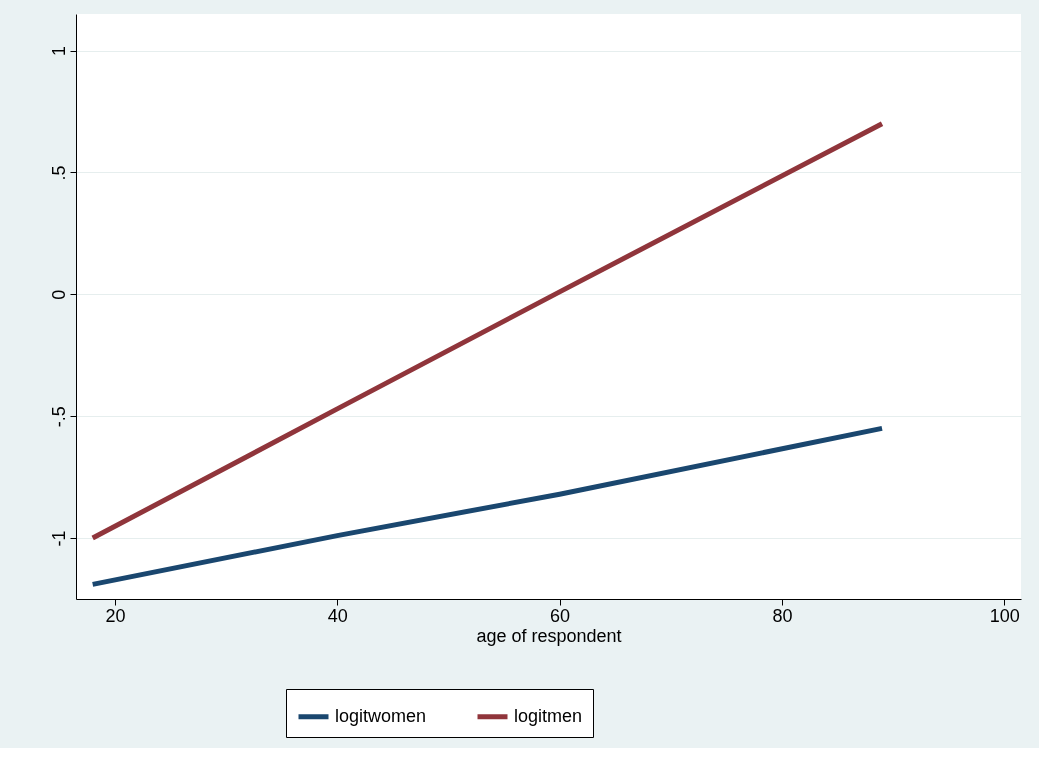  What do you see at coordinates (58, 294) in the screenshot?
I see `y-tick-label: 0` at bounding box center [58, 294].